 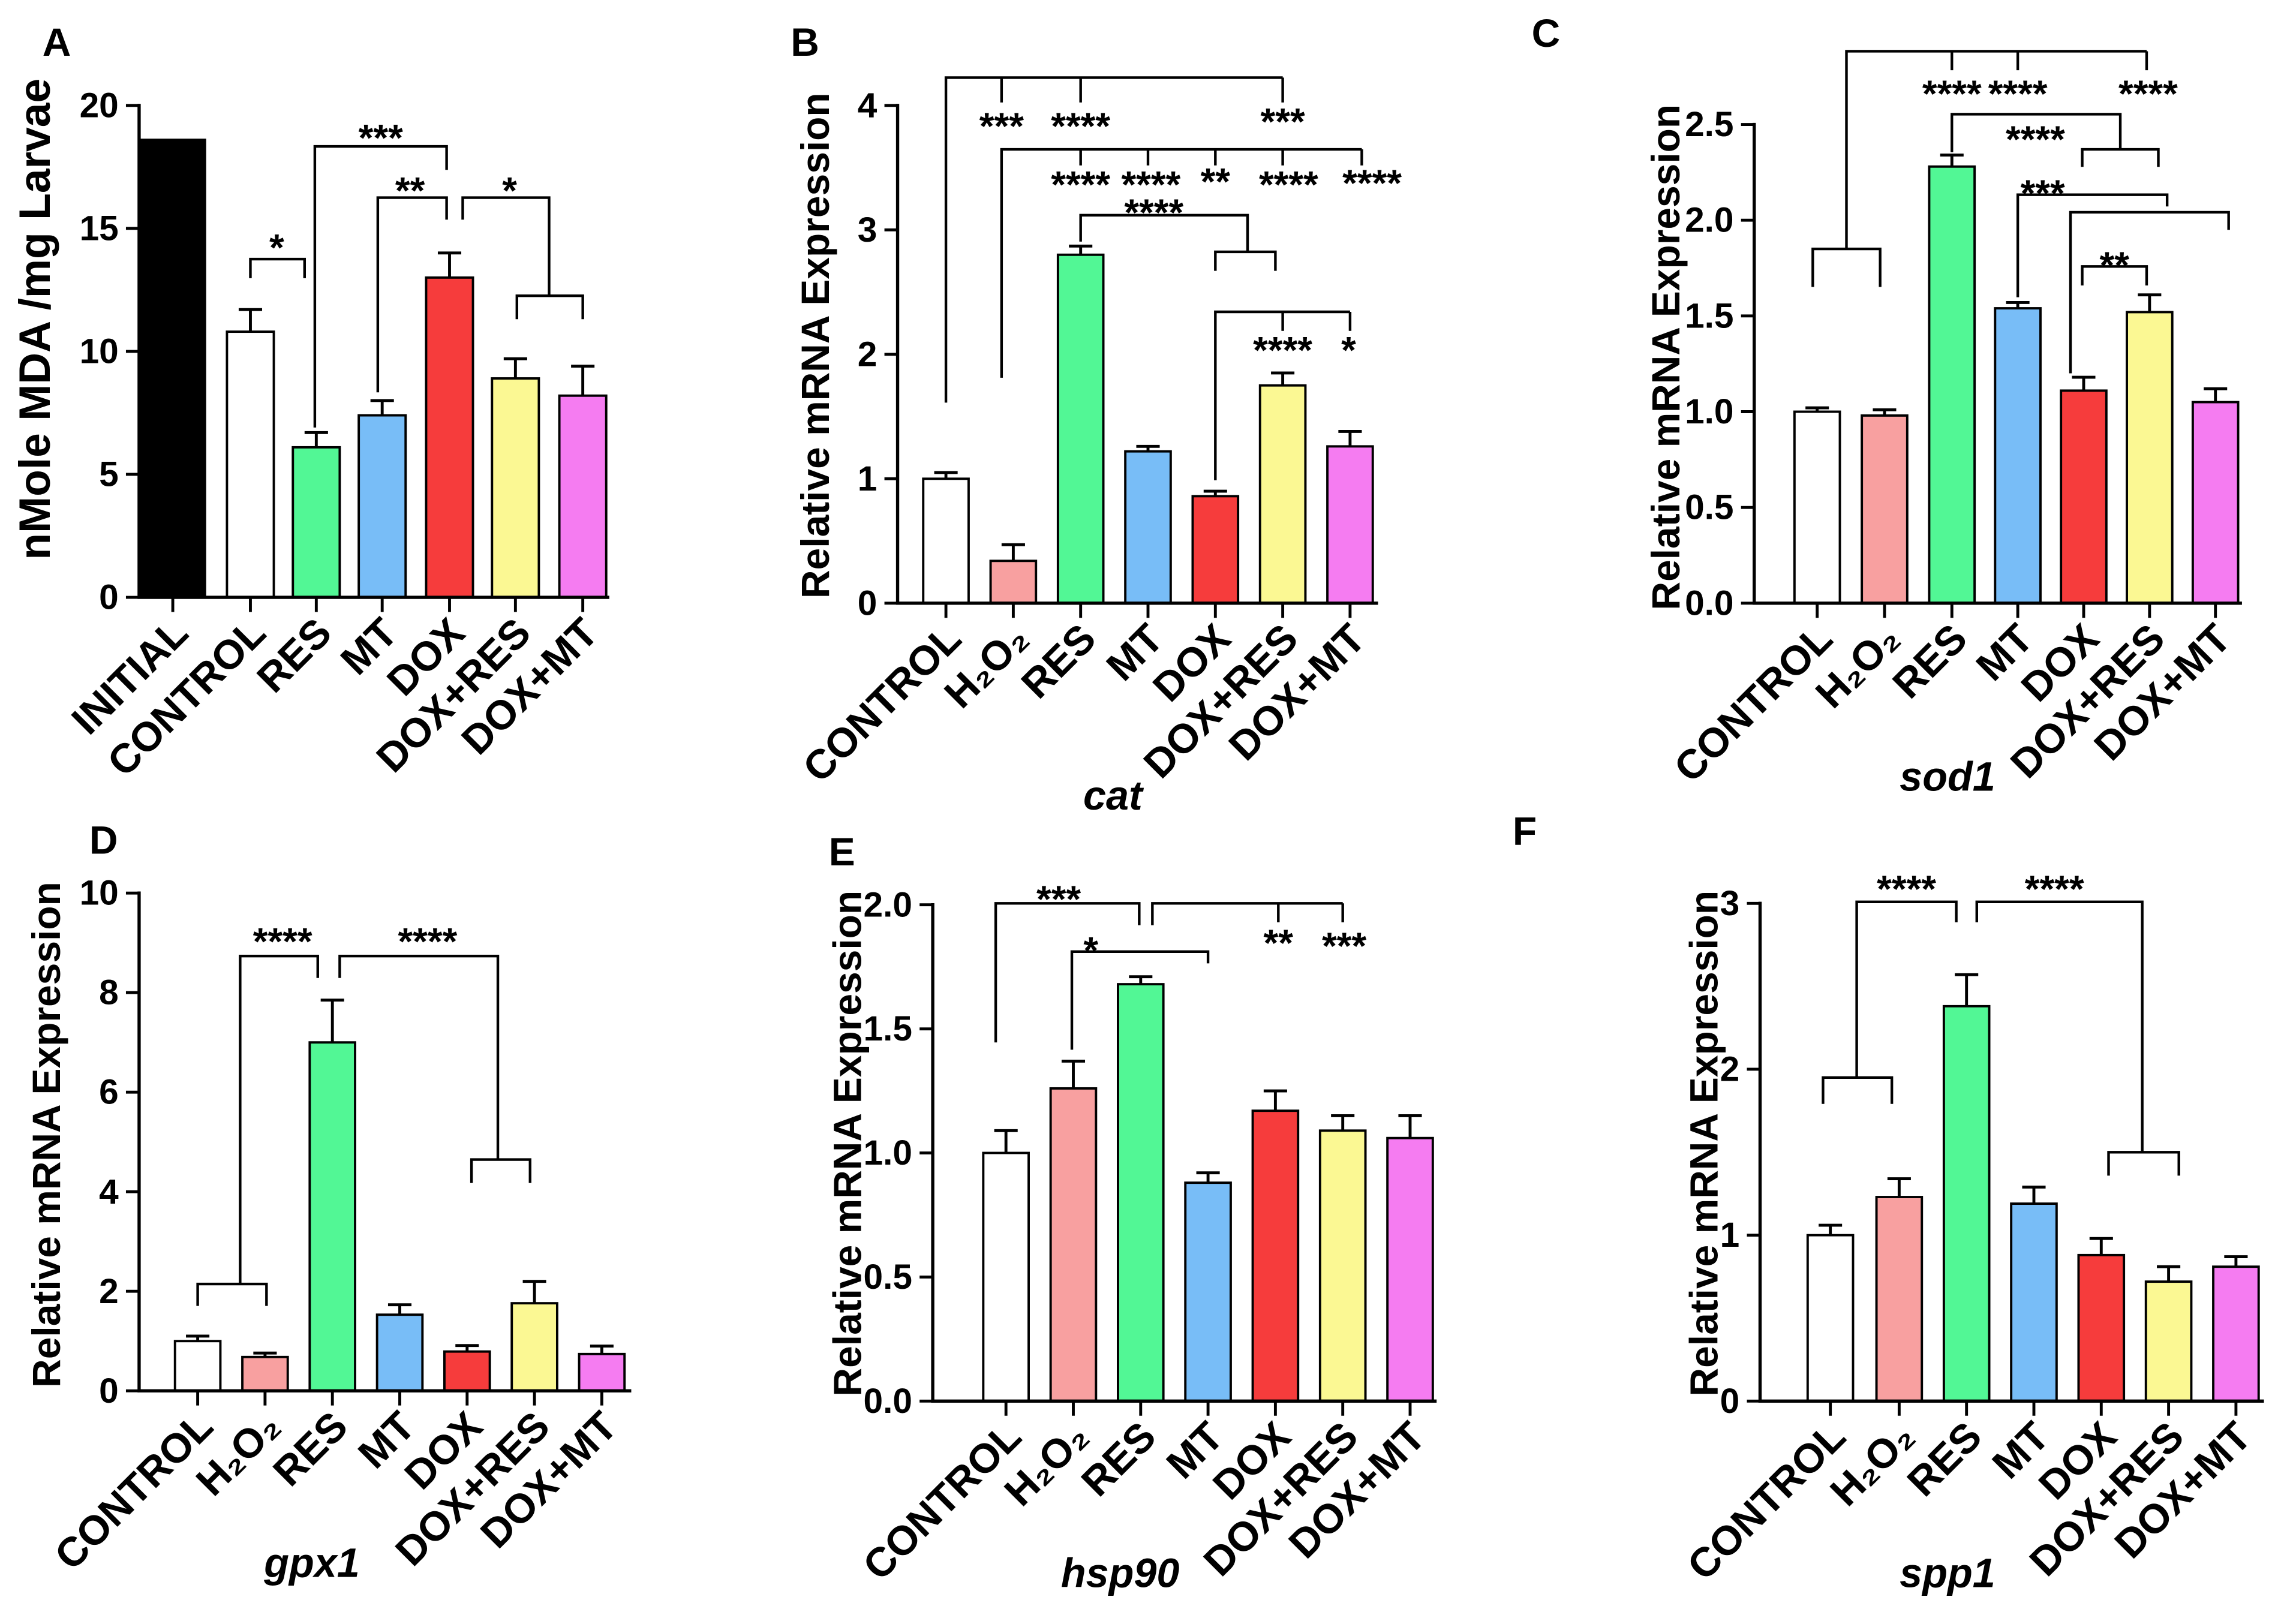 I want to click on y-axis-title-d: Relative mRNA Expression, so click(x=46, y=1135).